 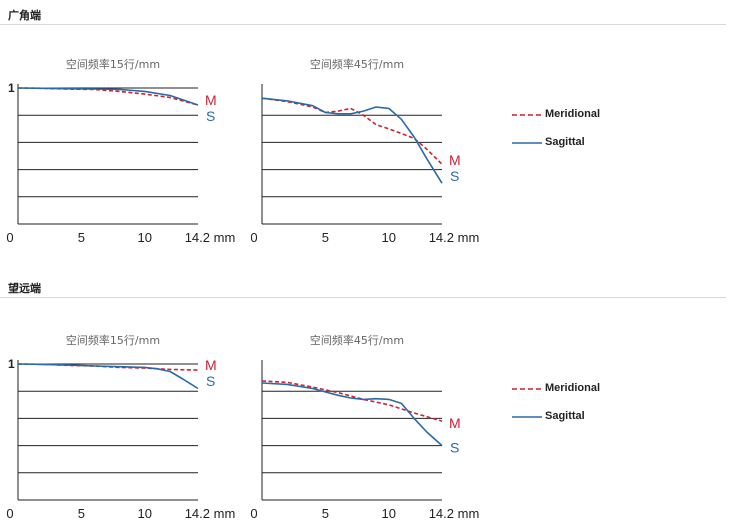 I want to click on mtf-chart-2: 空间频率45行/mm 0 5 10 14.2 mm MS, so click(x=364, y=151).